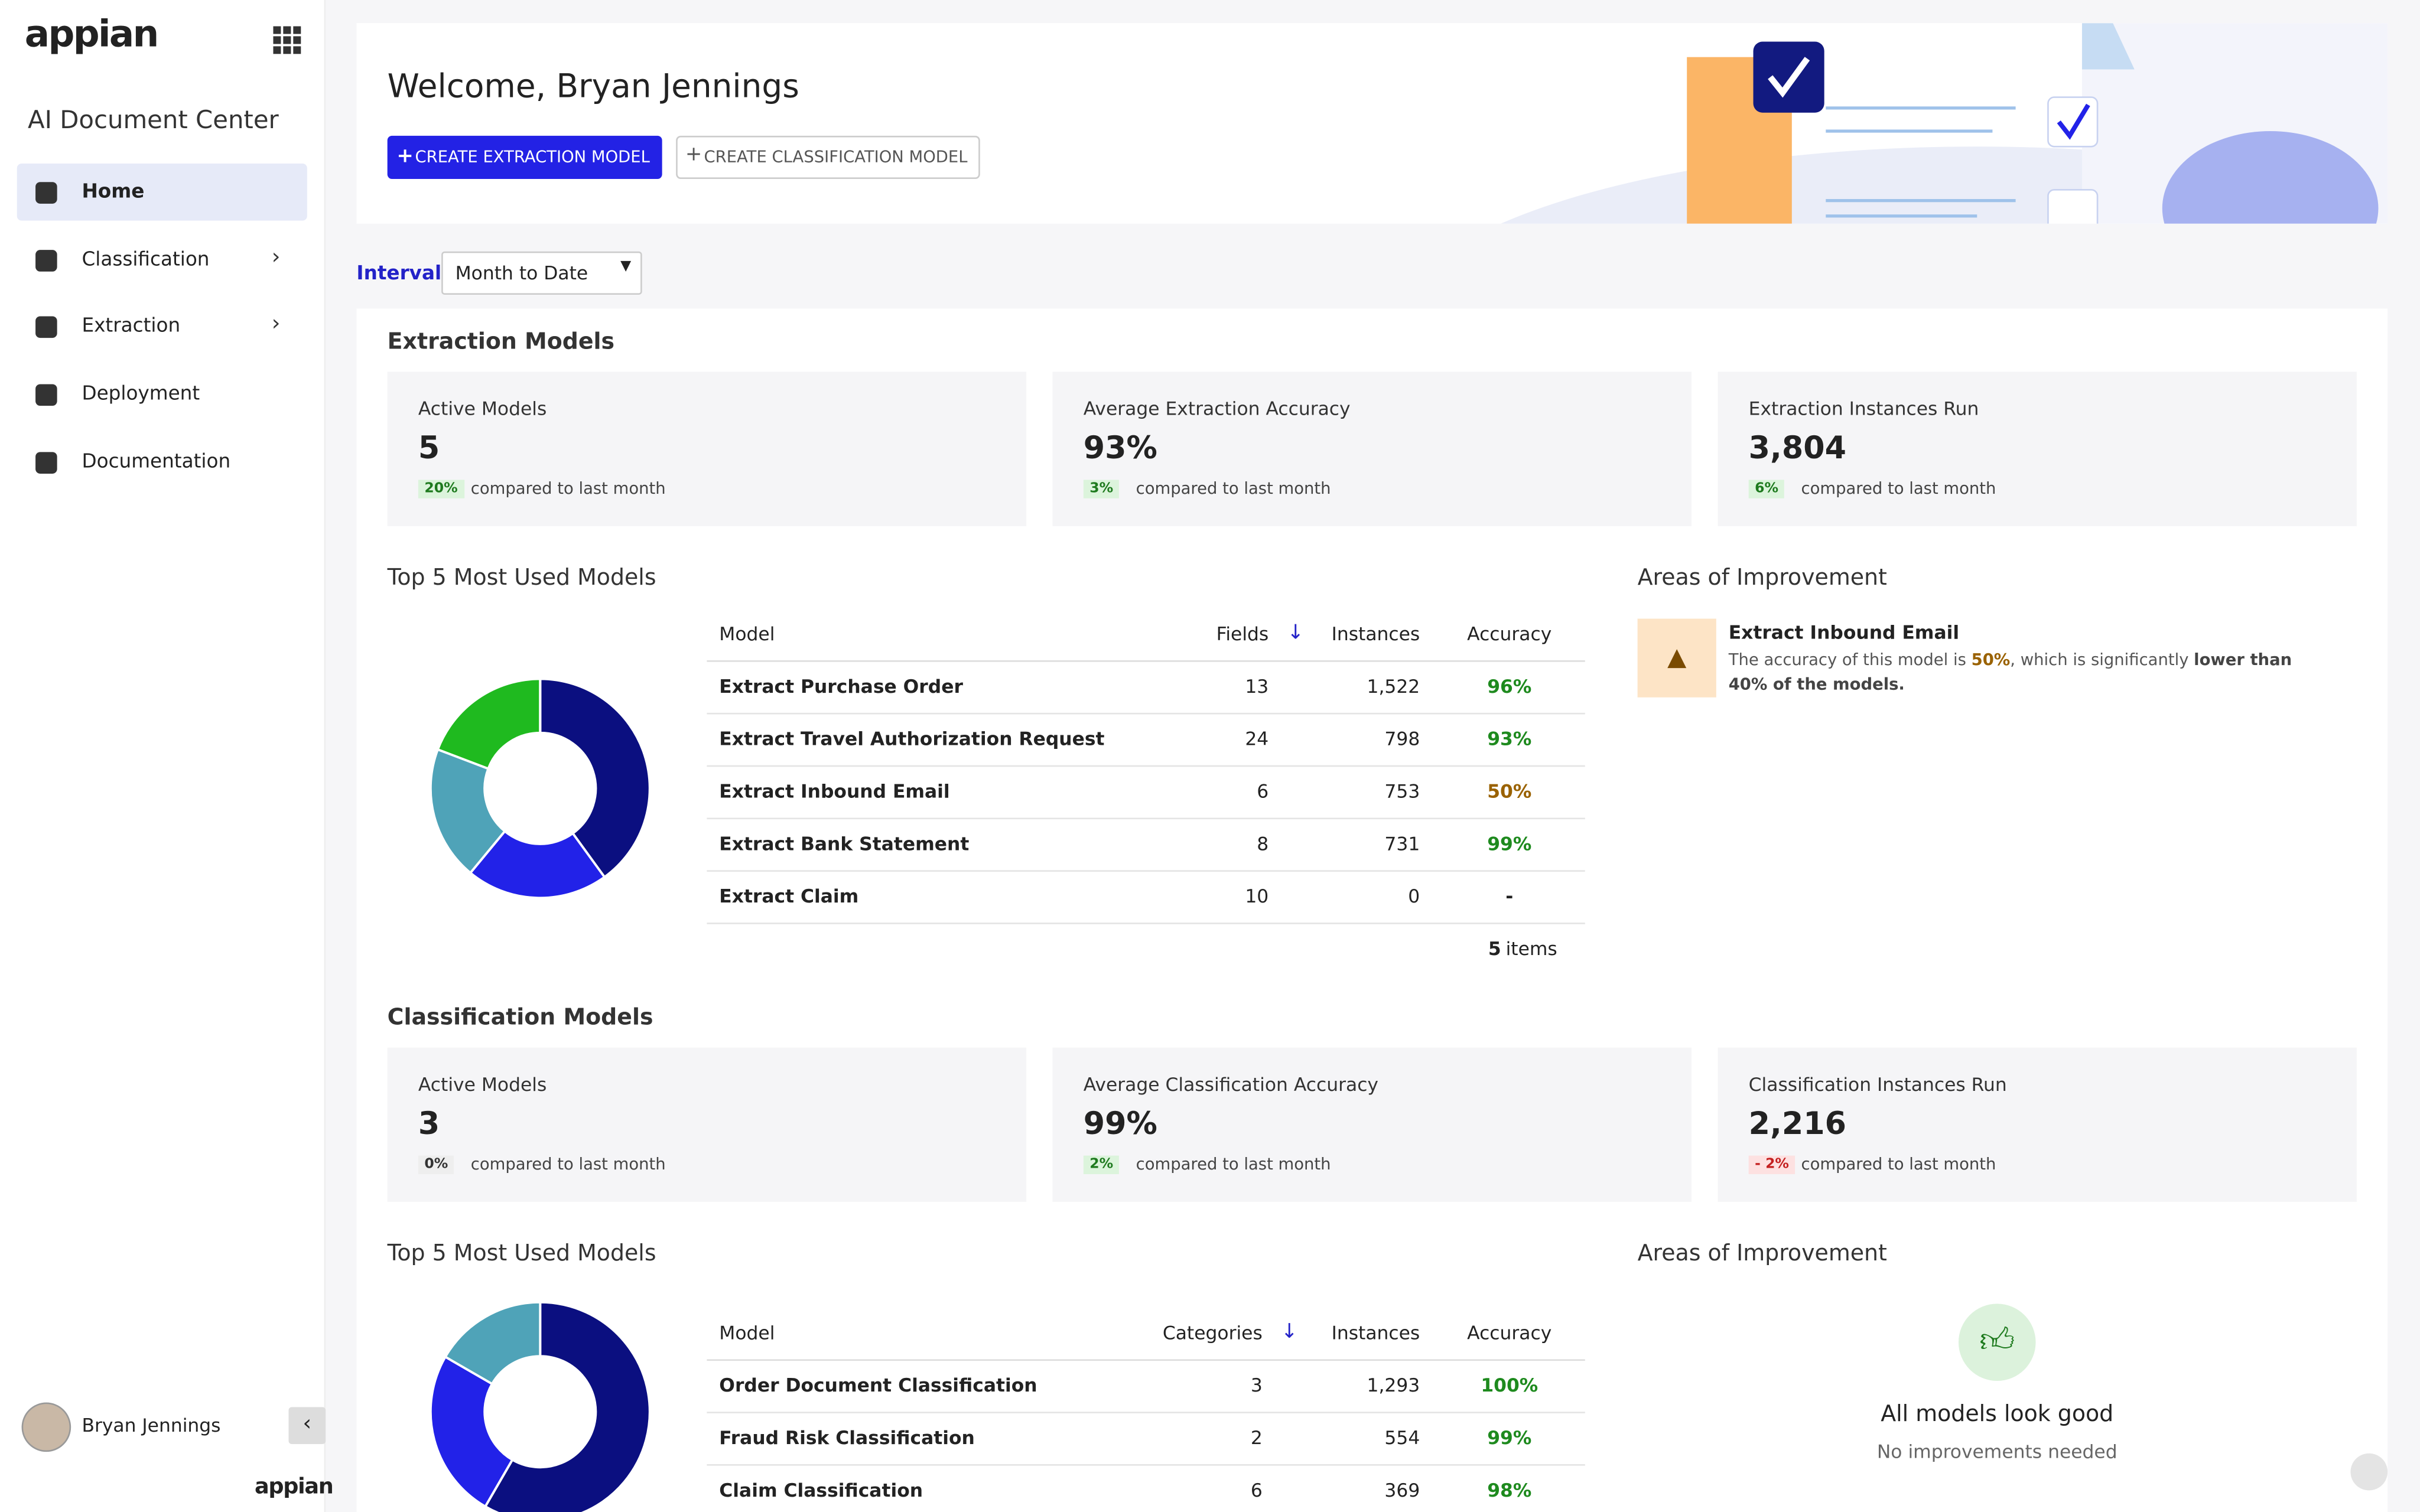 This screenshot has width=2420, height=1512. I want to click on column-header: Accuracy, so click(1509, 634).